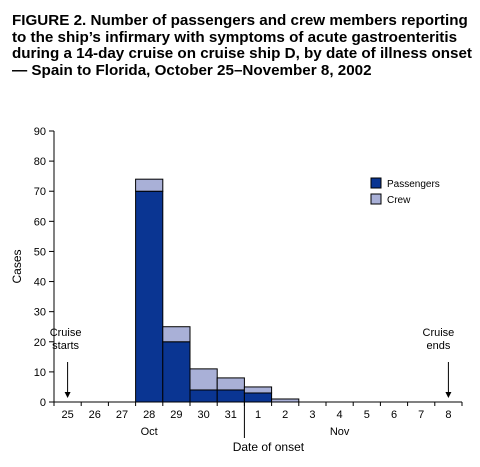 Image resolution: width=480 pixels, height=467 pixels. I want to click on annotation-cruise-ends-arrow-head, so click(448, 395).